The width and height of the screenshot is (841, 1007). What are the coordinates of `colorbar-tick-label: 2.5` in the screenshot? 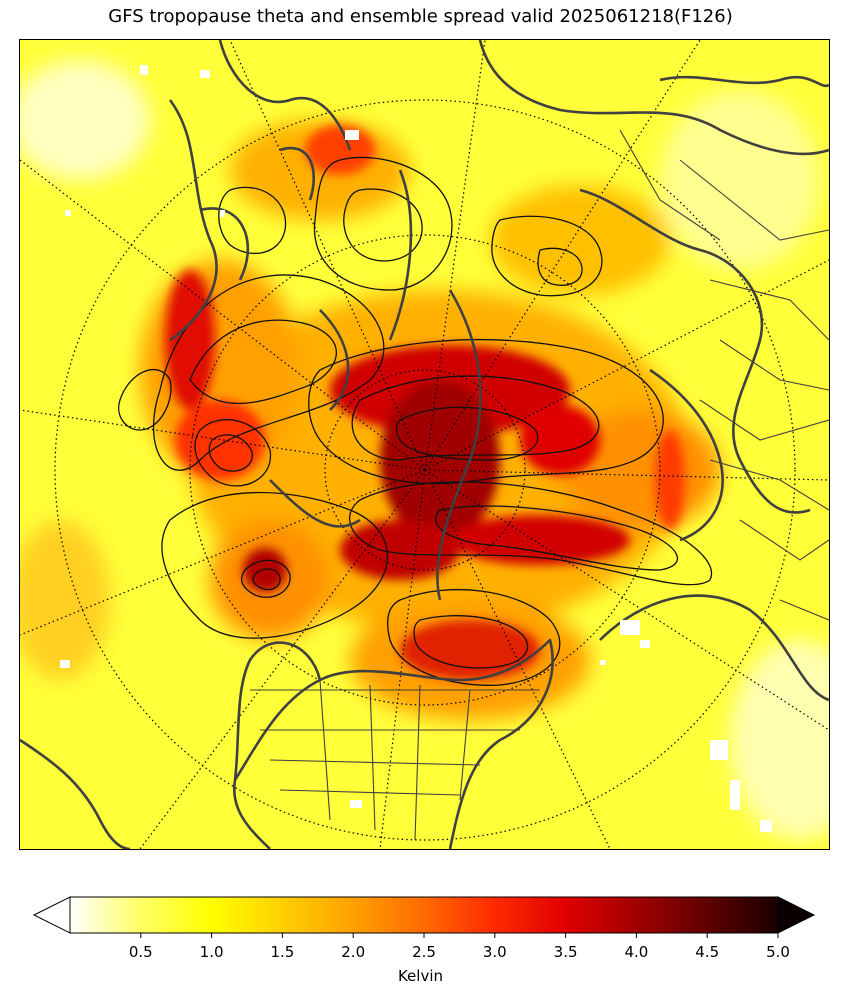 It's located at (424, 952).